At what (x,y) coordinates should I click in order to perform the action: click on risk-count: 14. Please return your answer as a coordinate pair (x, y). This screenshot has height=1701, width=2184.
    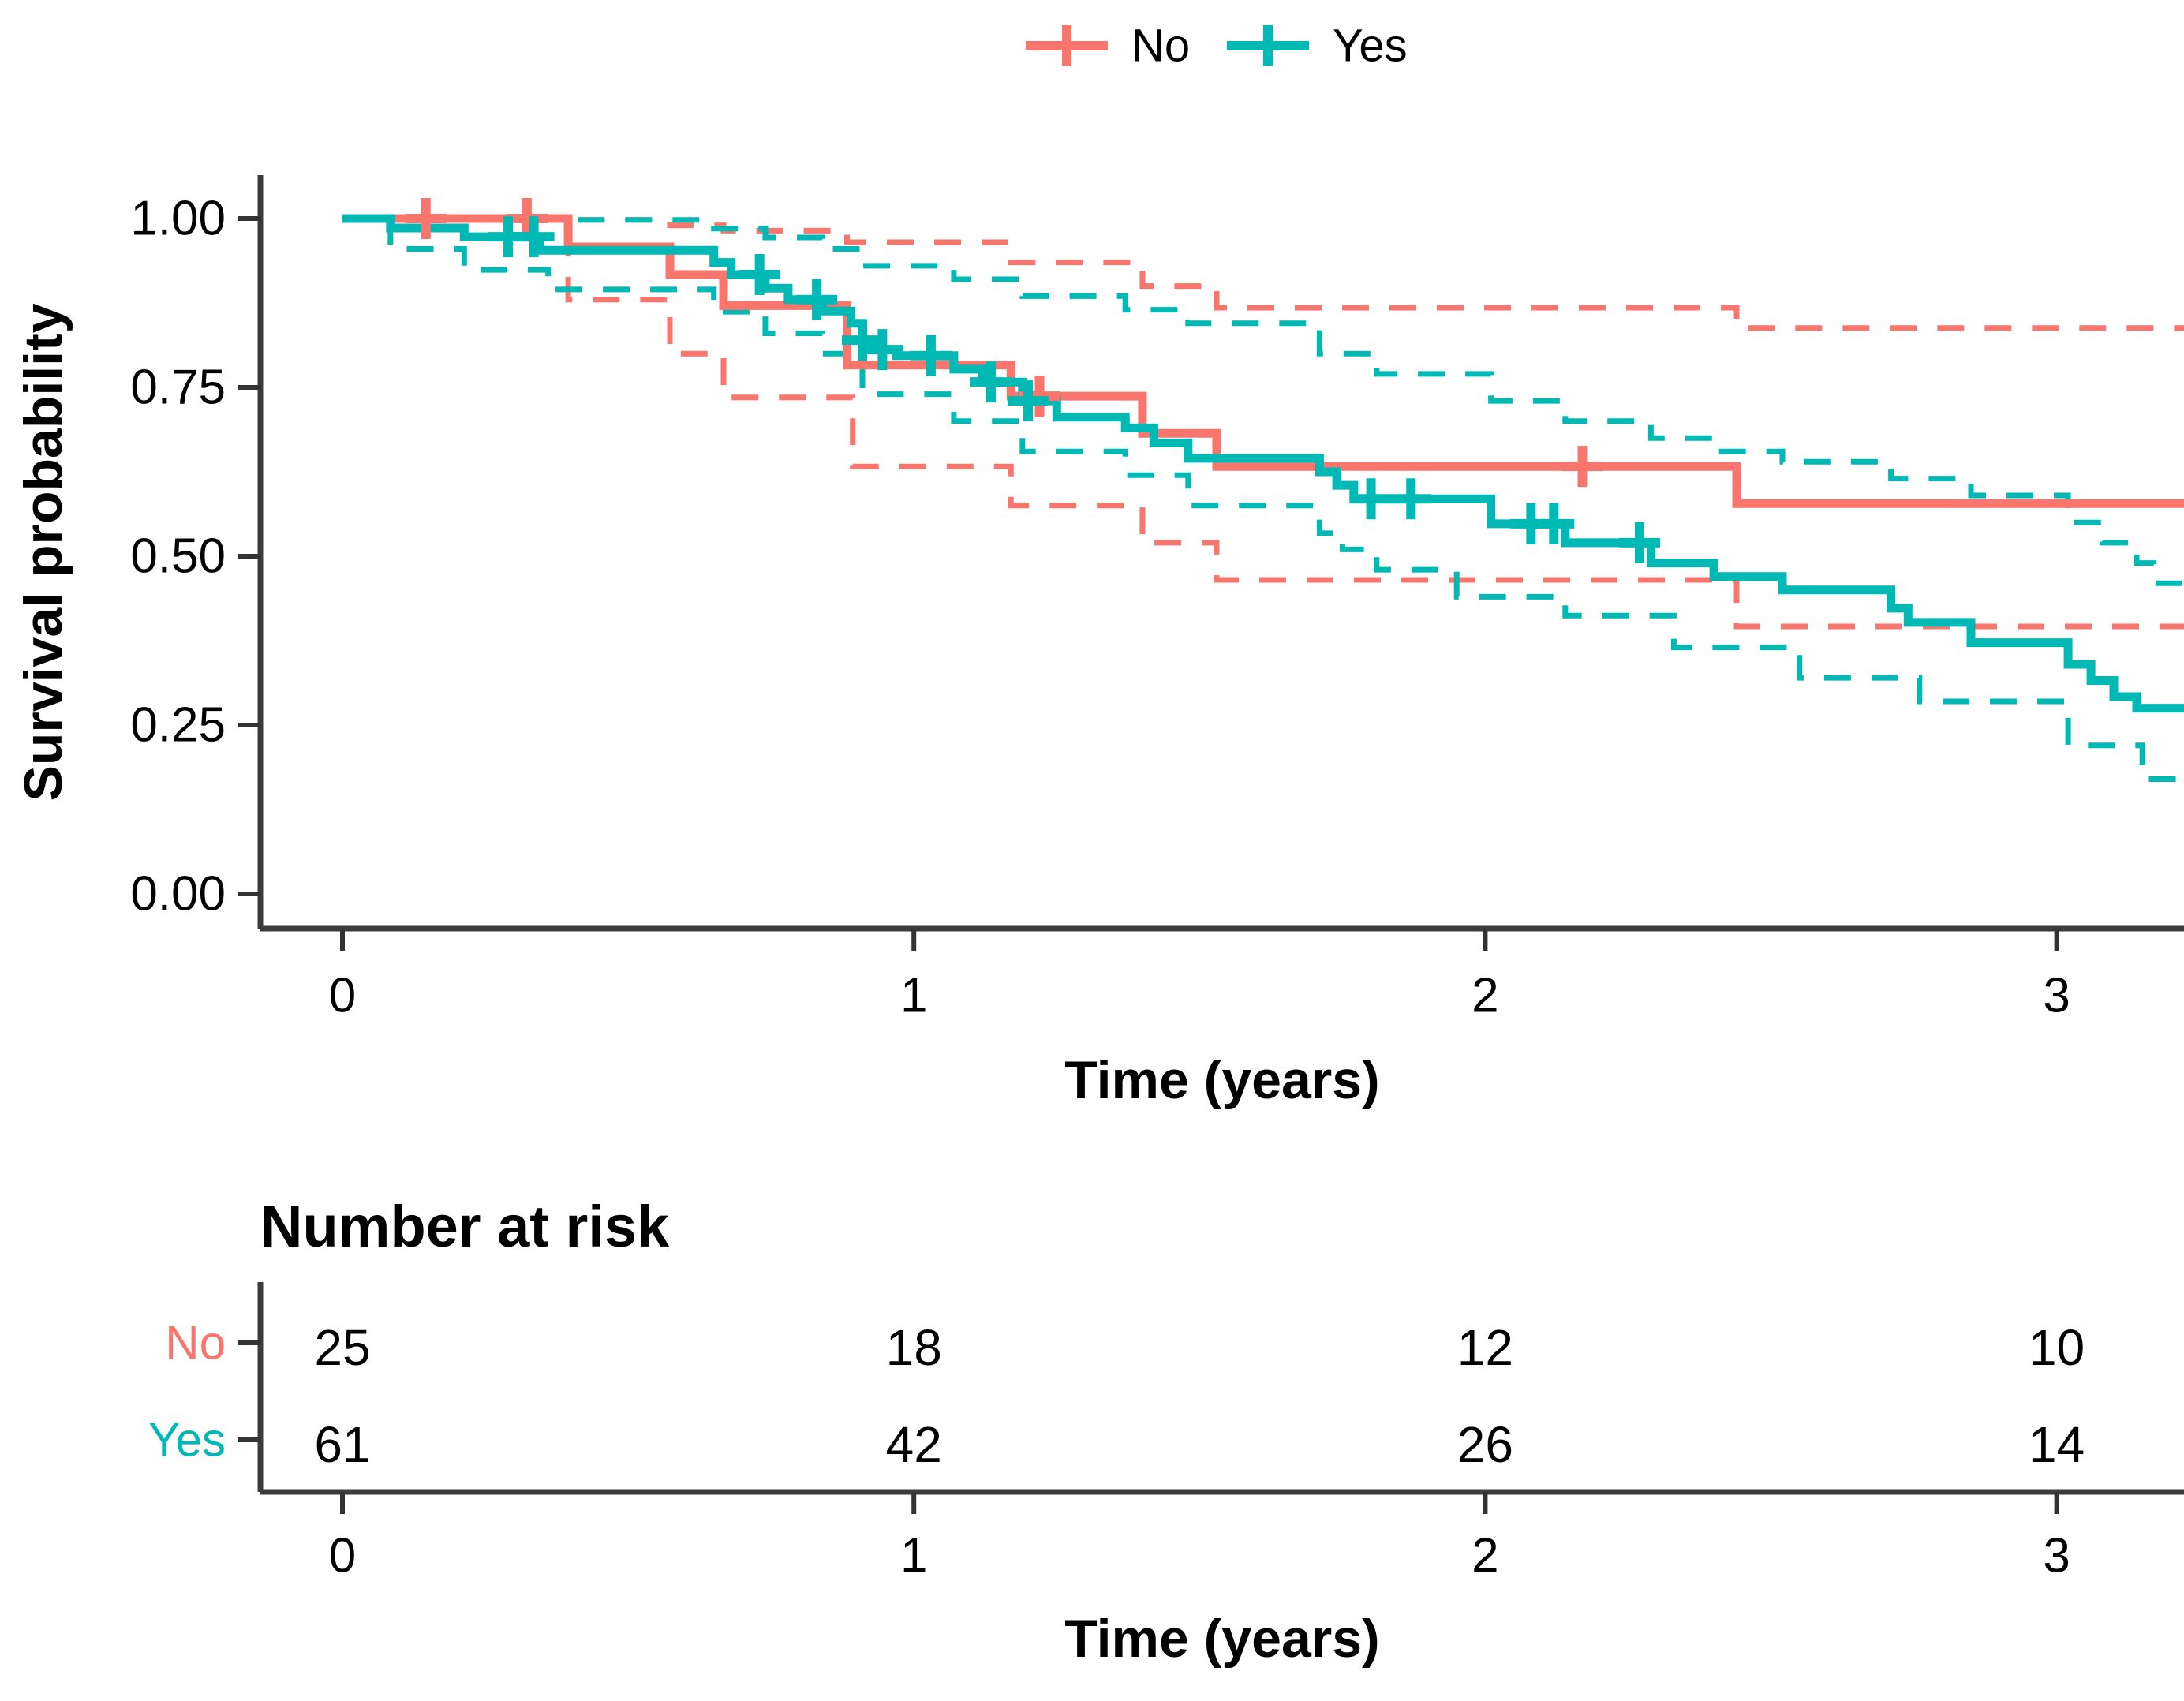
    Looking at the image, I should click on (2057, 1444).